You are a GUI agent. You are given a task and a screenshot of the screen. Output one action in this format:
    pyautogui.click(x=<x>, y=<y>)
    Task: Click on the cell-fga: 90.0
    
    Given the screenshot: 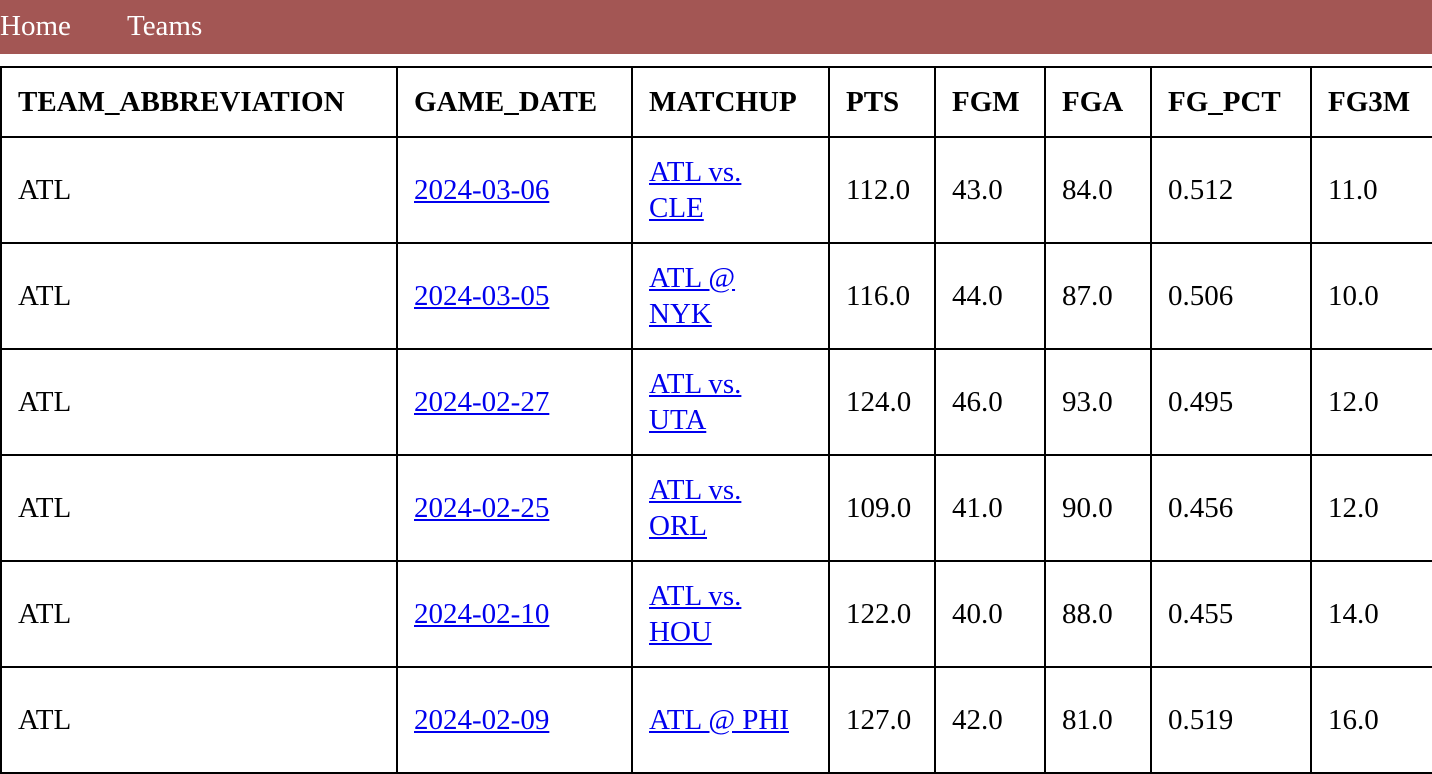 What is the action you would take?
    pyautogui.click(x=1098, y=508)
    